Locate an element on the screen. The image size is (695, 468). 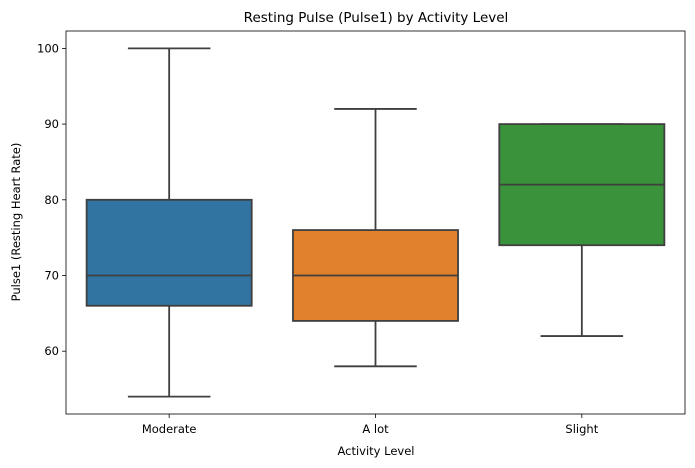
x-tick-label: A lot is located at coordinates (375, 429).